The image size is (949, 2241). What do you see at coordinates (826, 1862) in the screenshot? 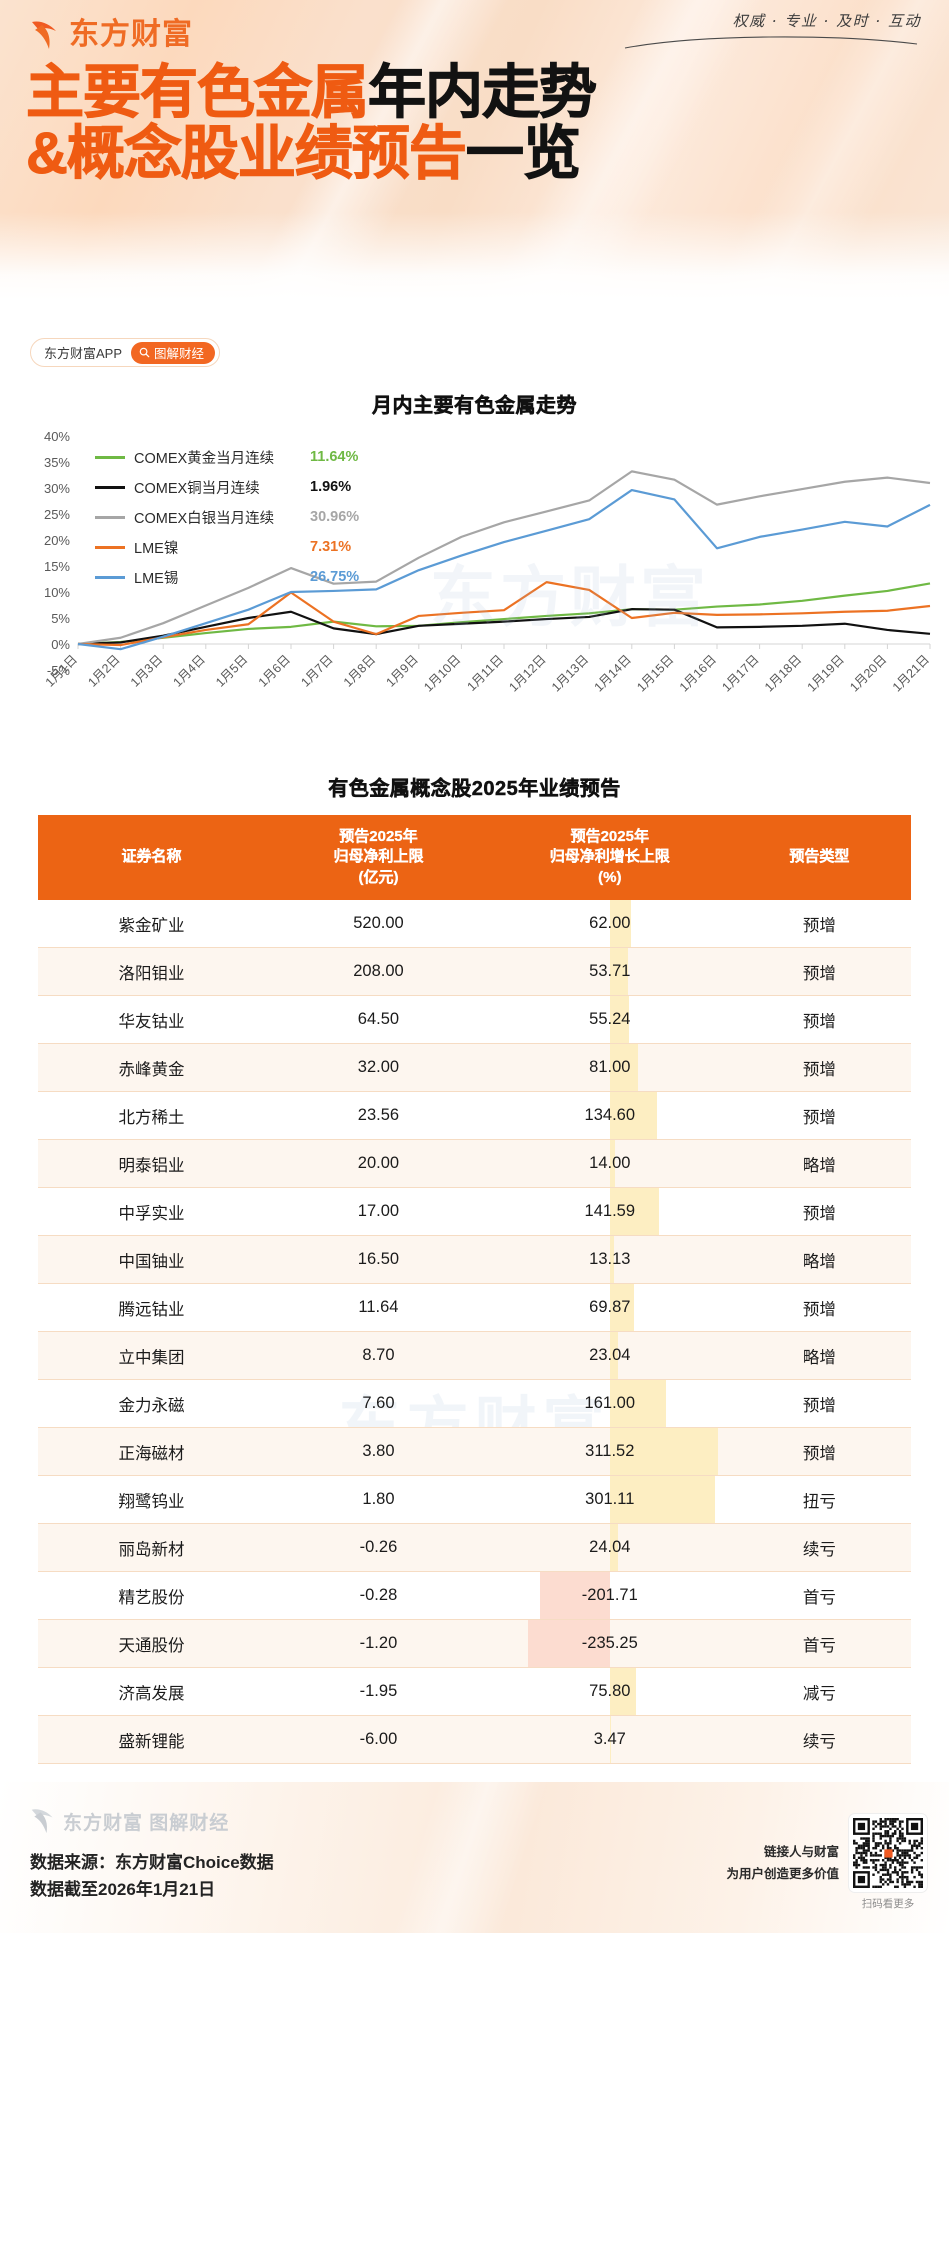
I see `footer-qr-block: 链接人与财富 为用户创造更多价值 扫码看更多` at bounding box center [826, 1862].